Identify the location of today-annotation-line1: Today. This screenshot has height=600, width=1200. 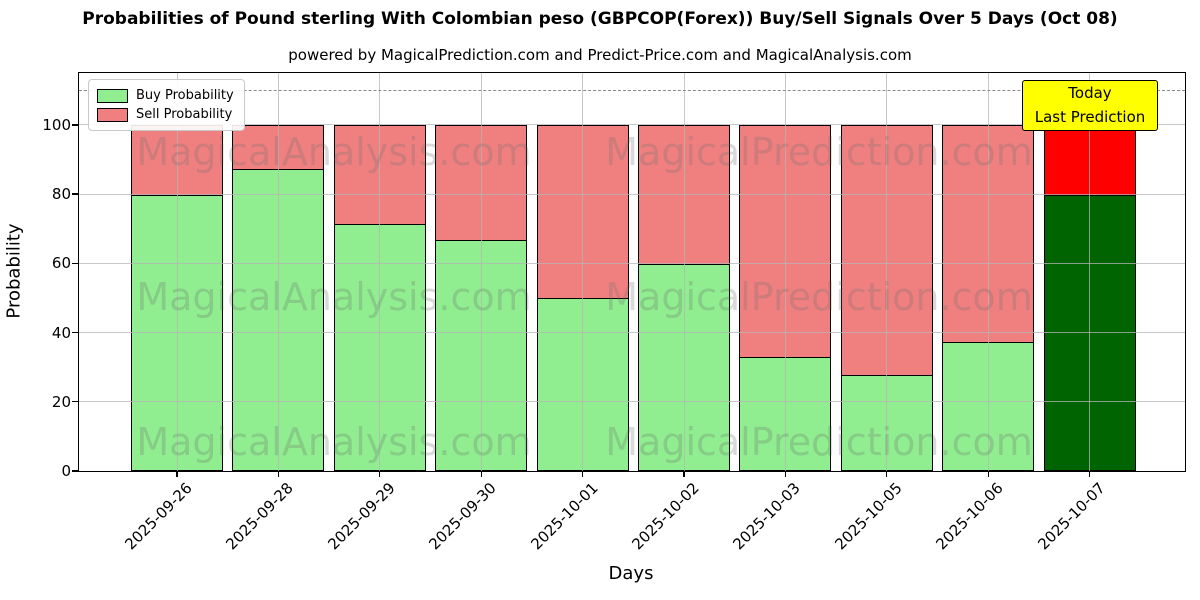
(1090, 93).